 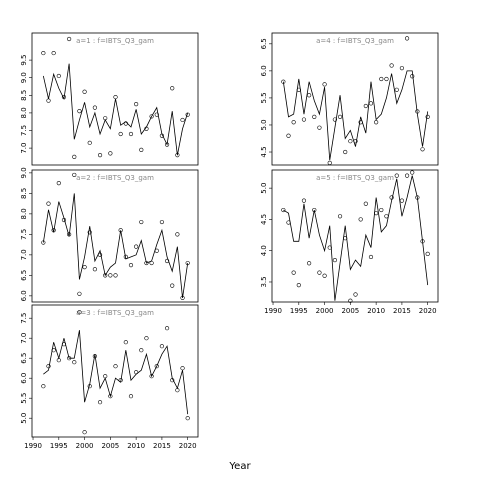 What do you see at coordinates (115, 313) in the screenshot?
I see `panel-title: a=3 : f=IBTS_Q3_gam` at bounding box center [115, 313].